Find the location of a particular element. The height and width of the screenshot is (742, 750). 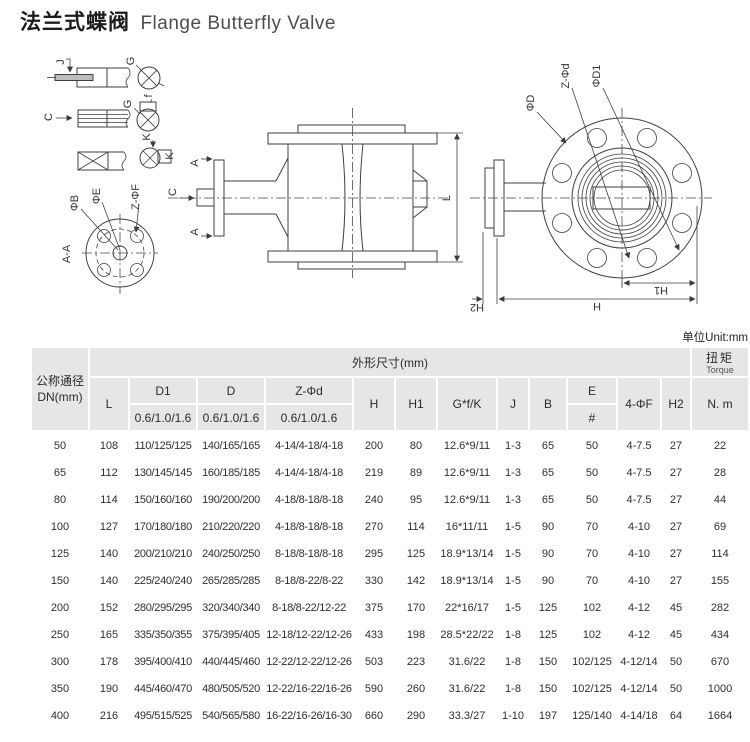

table-cell: 16-22/16-26/16-30 is located at coordinates (309, 715).